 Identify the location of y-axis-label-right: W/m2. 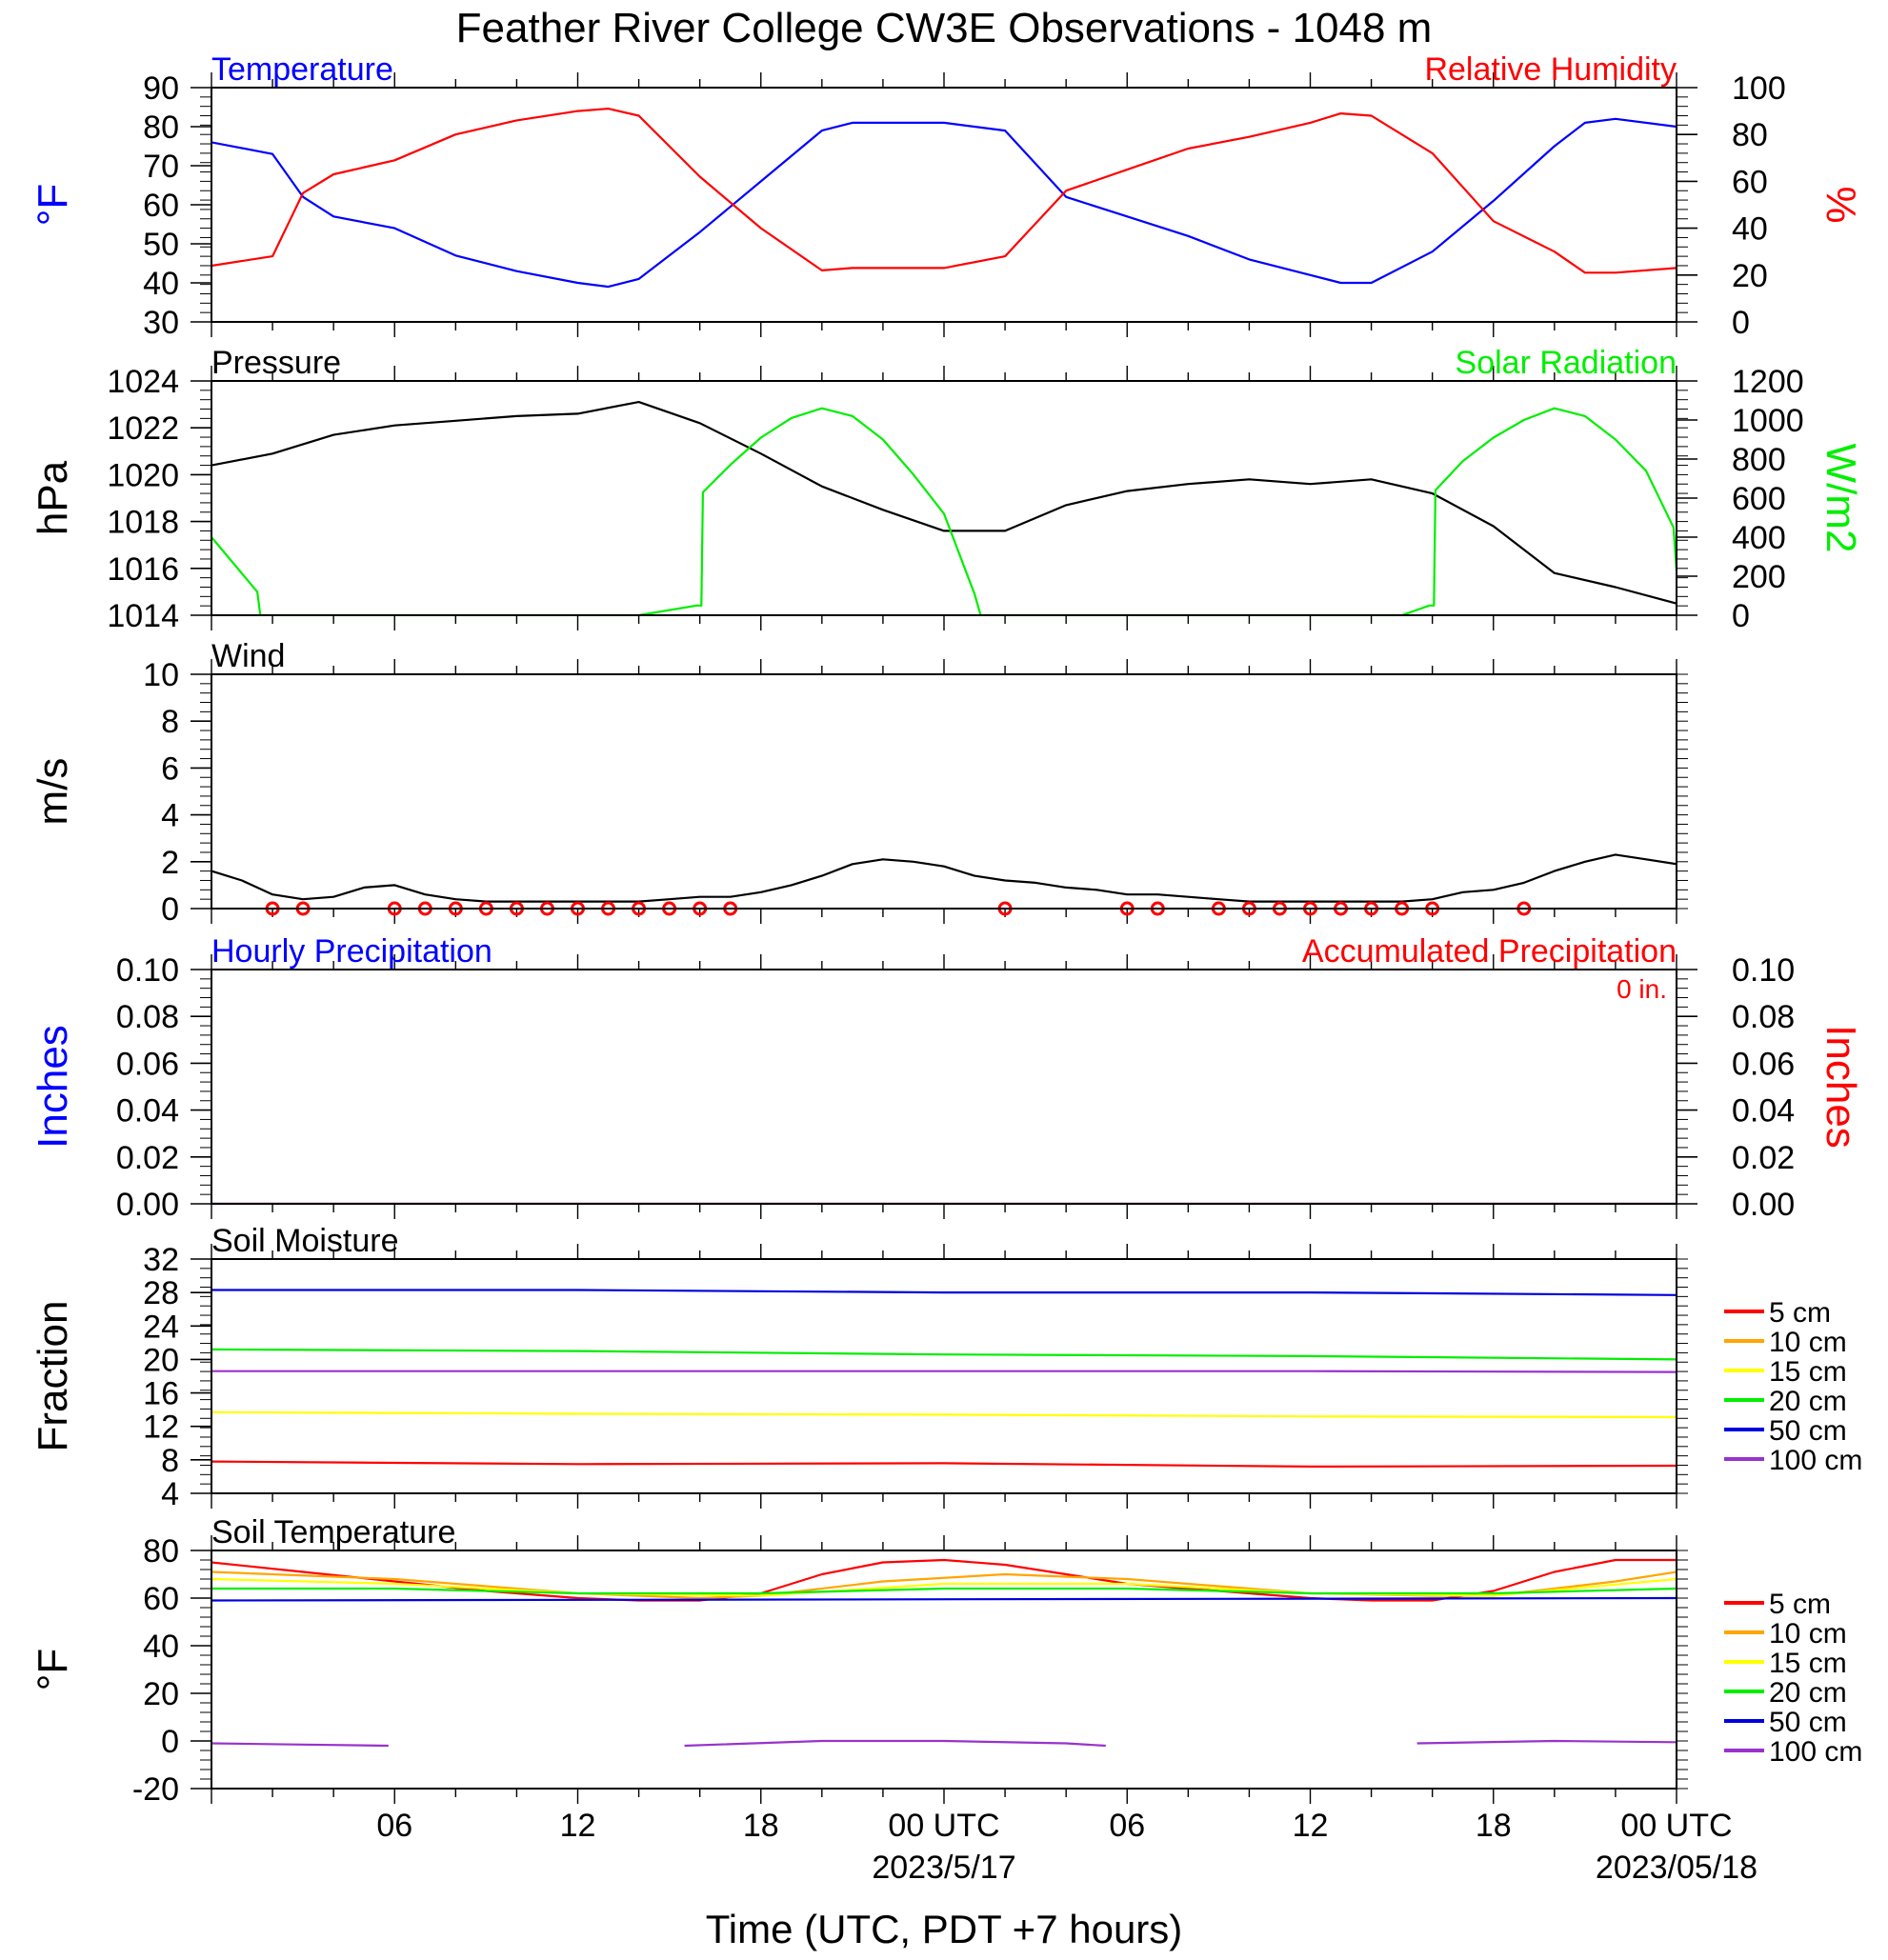
(1841, 499).